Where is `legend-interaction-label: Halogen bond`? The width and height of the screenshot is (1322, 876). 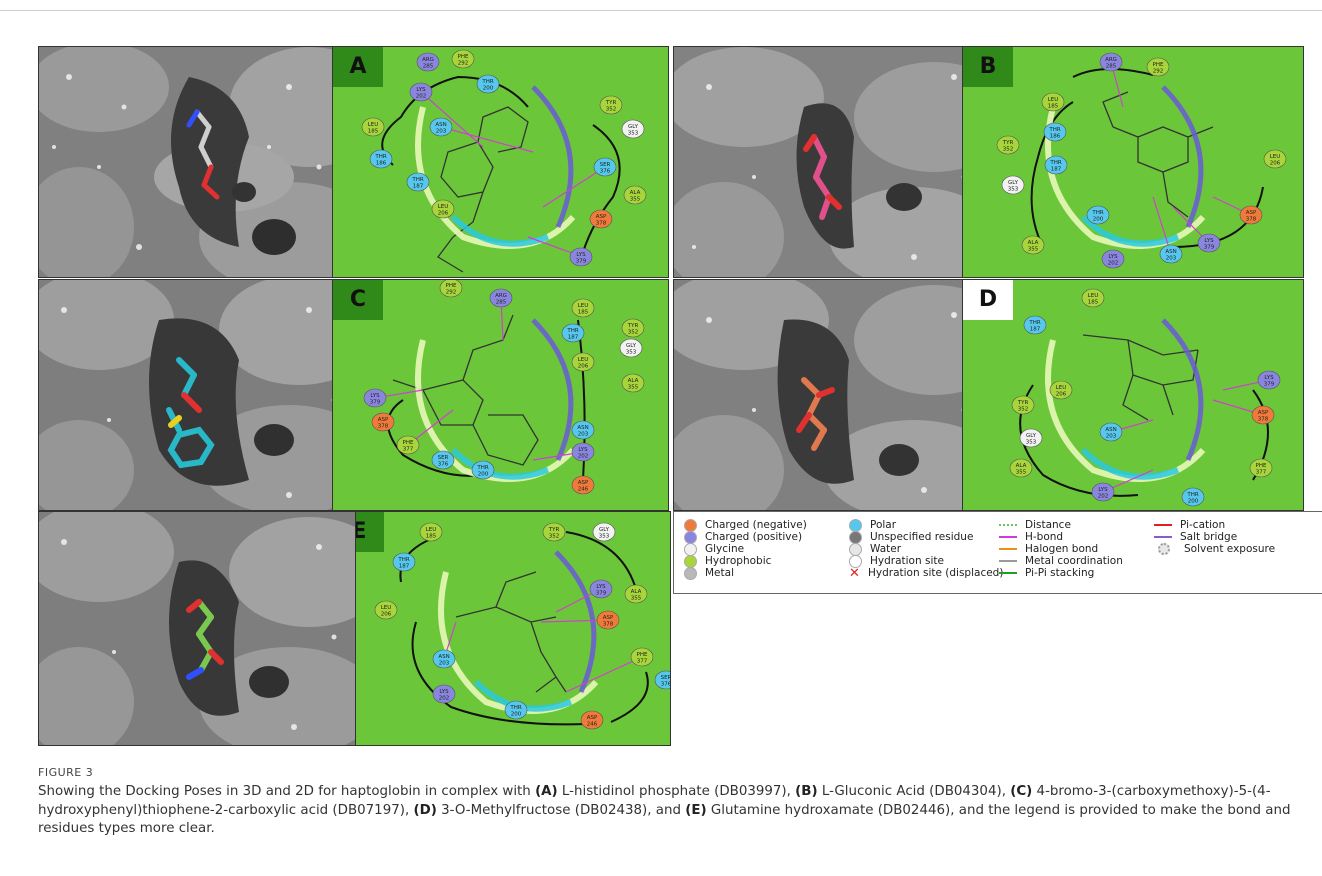
legend-interaction-label: Halogen bond is located at coordinates (1062, 549).